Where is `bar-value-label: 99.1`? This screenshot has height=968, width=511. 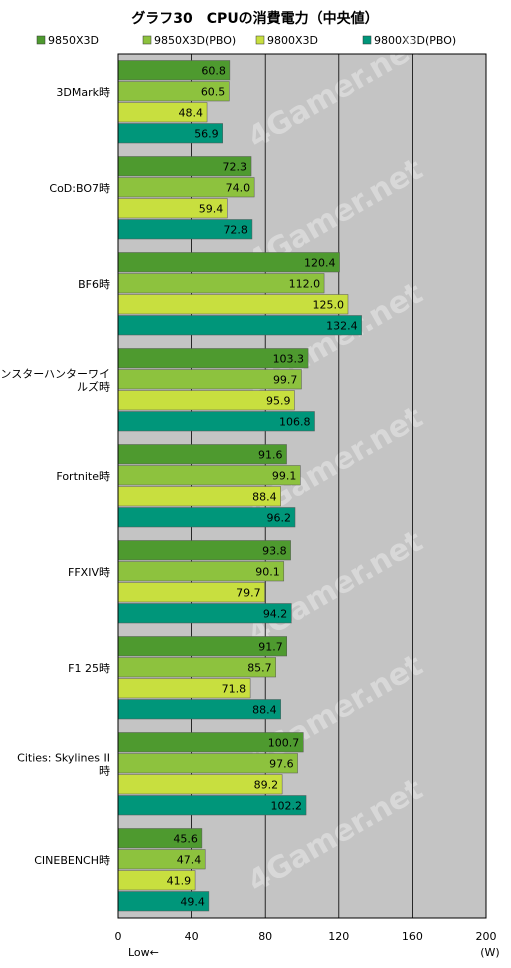
bar-value-label: 99.1 is located at coordinates (284, 475).